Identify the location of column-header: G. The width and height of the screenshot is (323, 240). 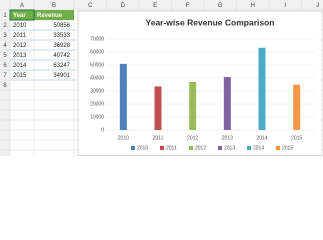
(220, 6).